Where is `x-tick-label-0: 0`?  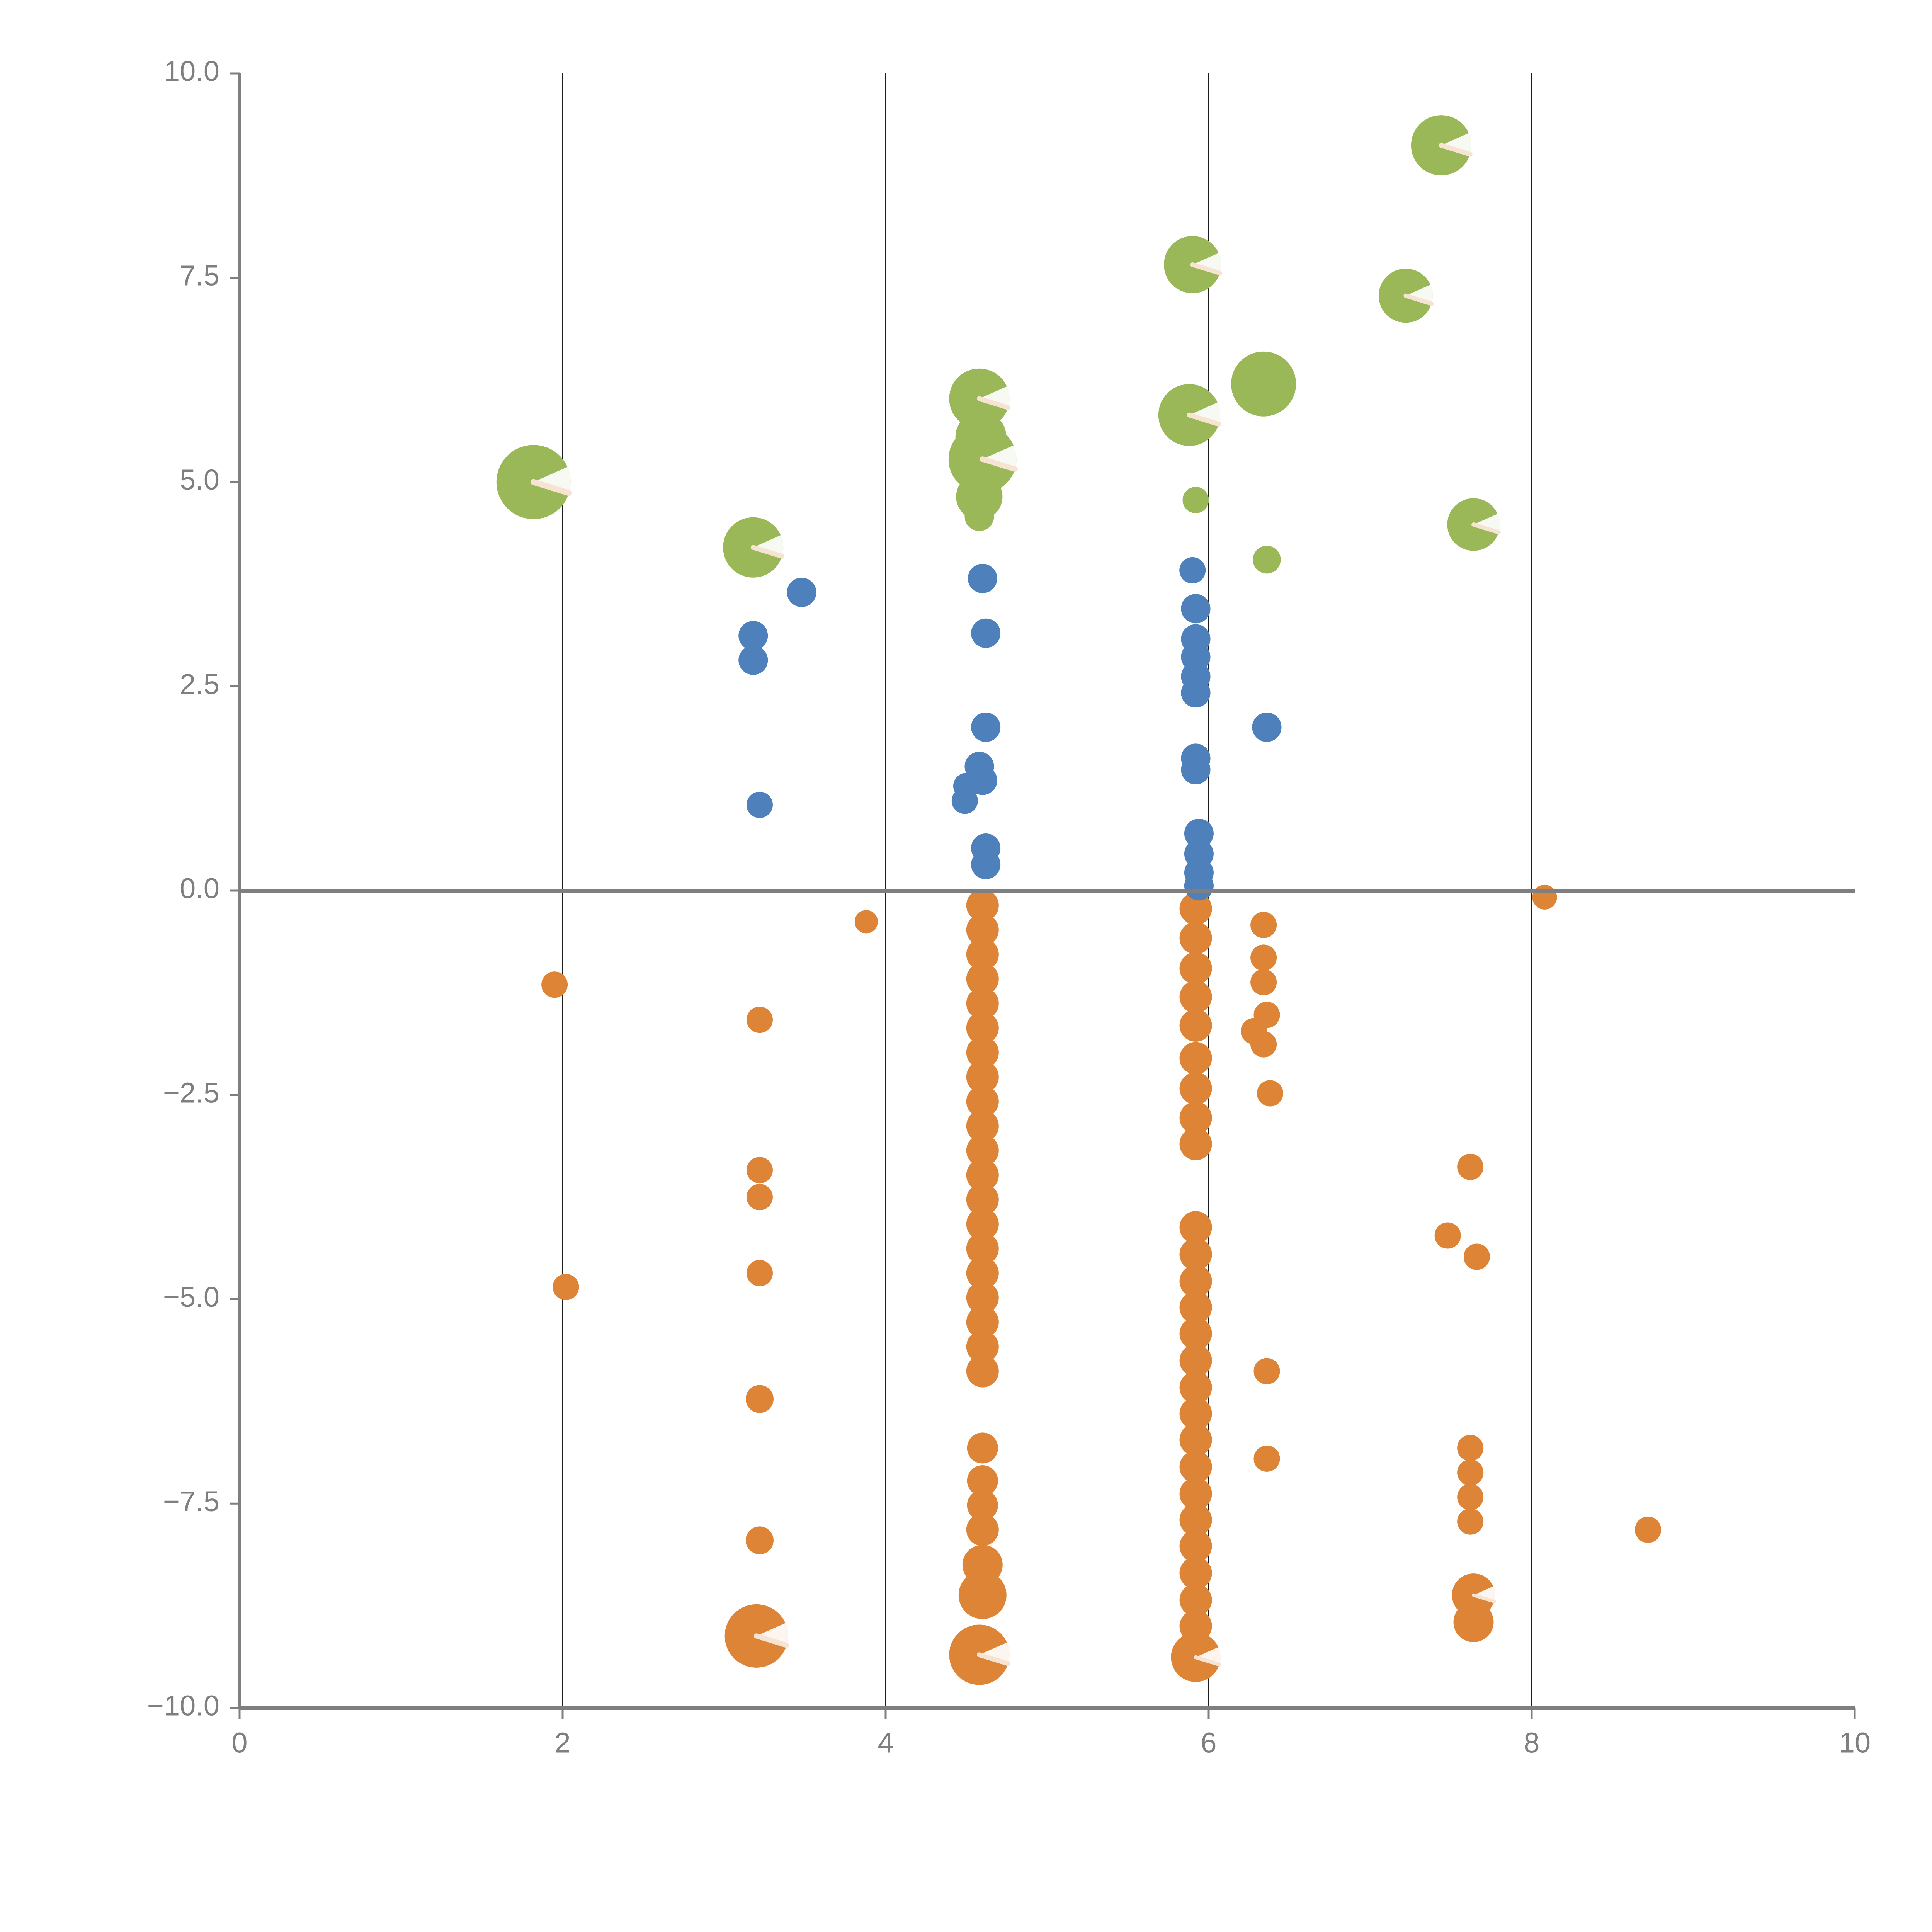
x-tick-label-0: 0 is located at coordinates (239, 1743).